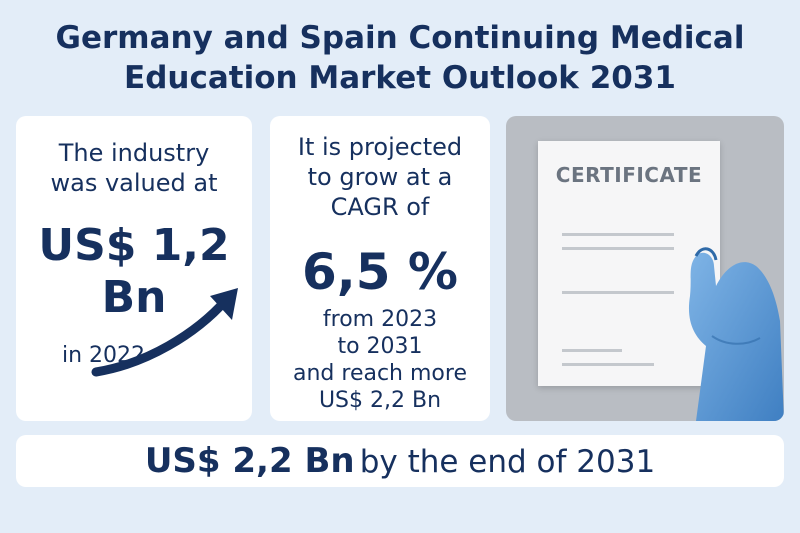 This screenshot has height=533, width=800. Describe the element at coordinates (134, 297) in the screenshot. I see `valuation-value-line-2: Bn` at that location.